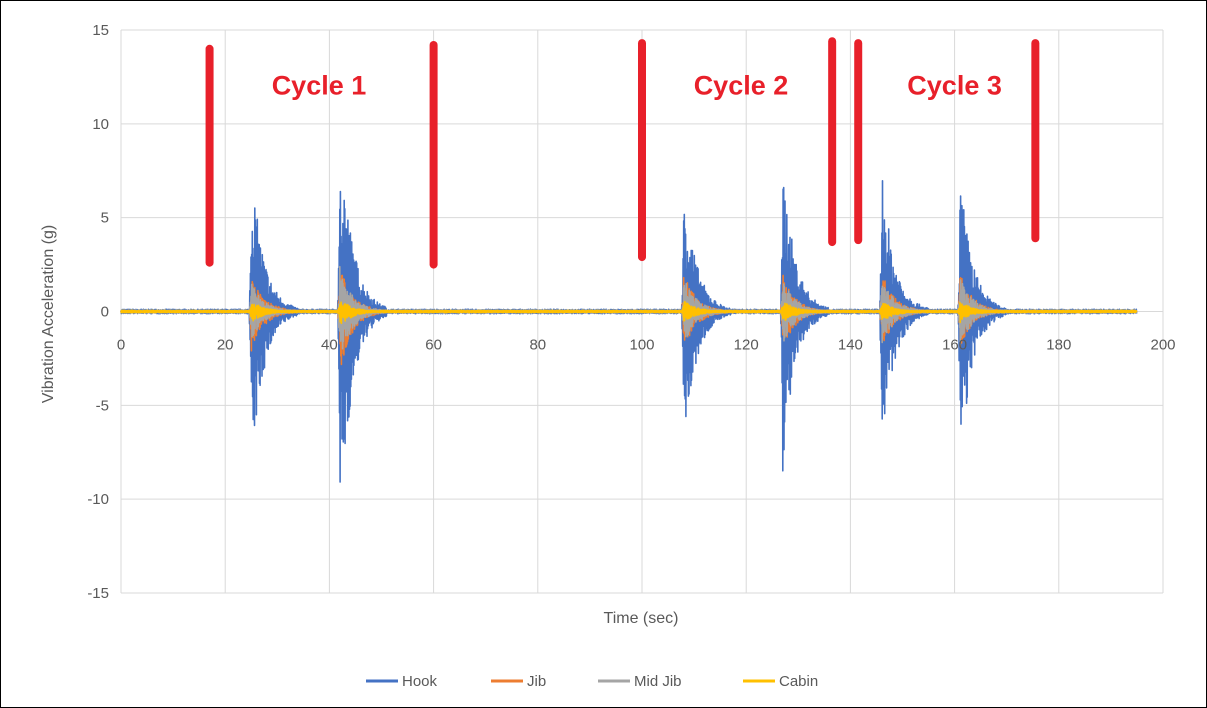 Image resolution: width=1207 pixels, height=708 pixels. What do you see at coordinates (641, 345) in the screenshot?
I see `x-tick-label: 100` at bounding box center [641, 345].